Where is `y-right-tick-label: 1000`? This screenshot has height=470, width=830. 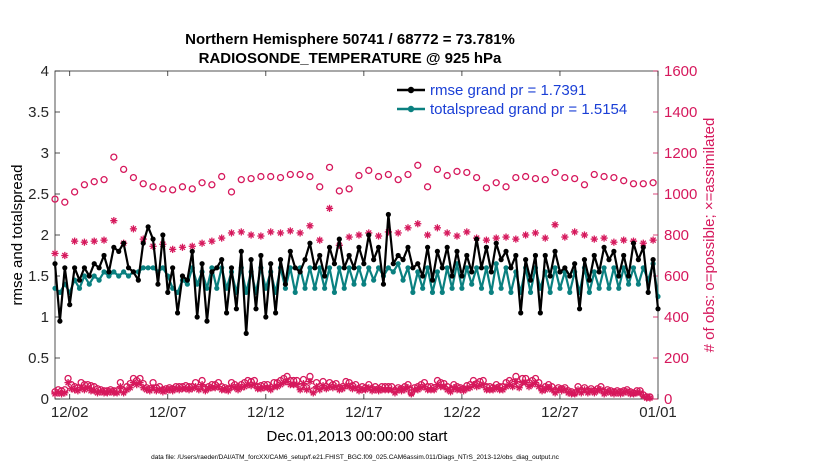
y-right-tick-label: 1000 is located at coordinates (680, 194).